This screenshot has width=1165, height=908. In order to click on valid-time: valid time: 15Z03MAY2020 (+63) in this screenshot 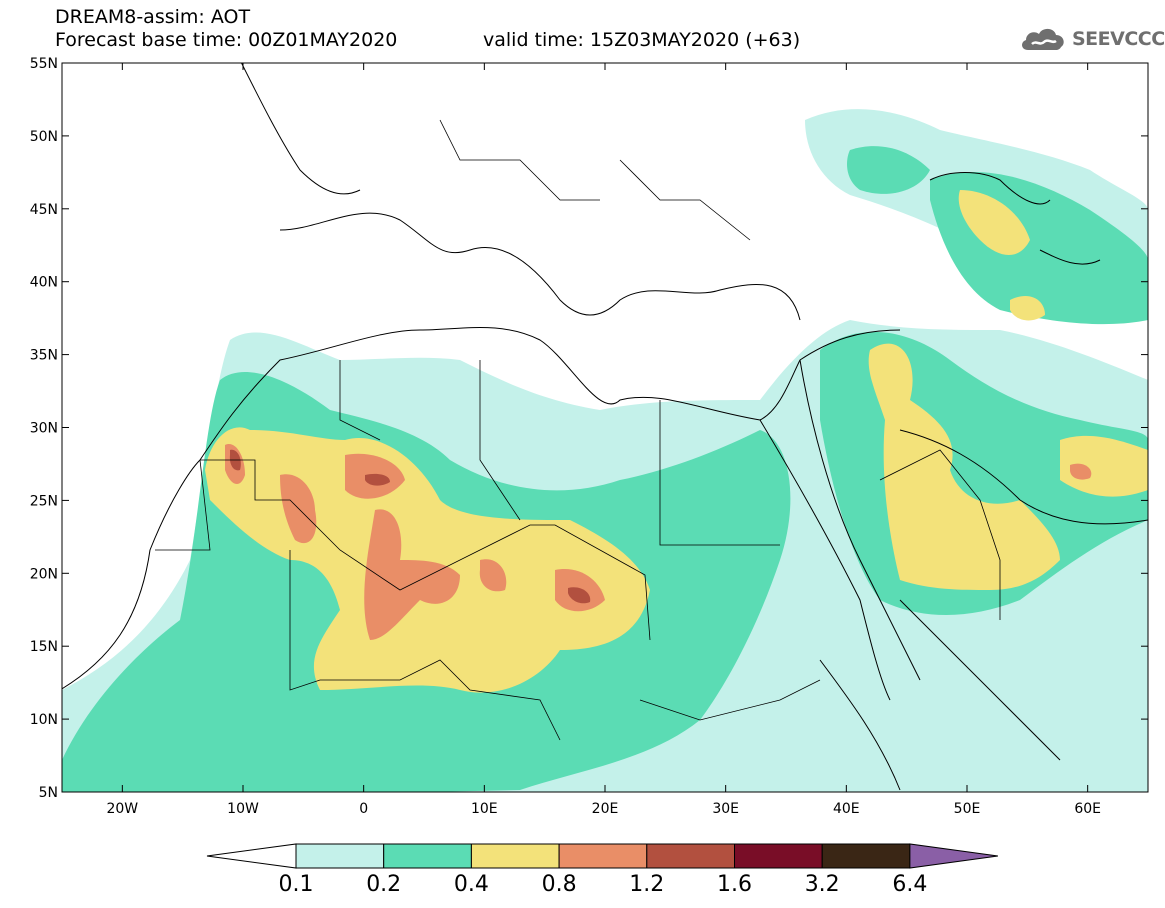, I will do `click(642, 40)`.